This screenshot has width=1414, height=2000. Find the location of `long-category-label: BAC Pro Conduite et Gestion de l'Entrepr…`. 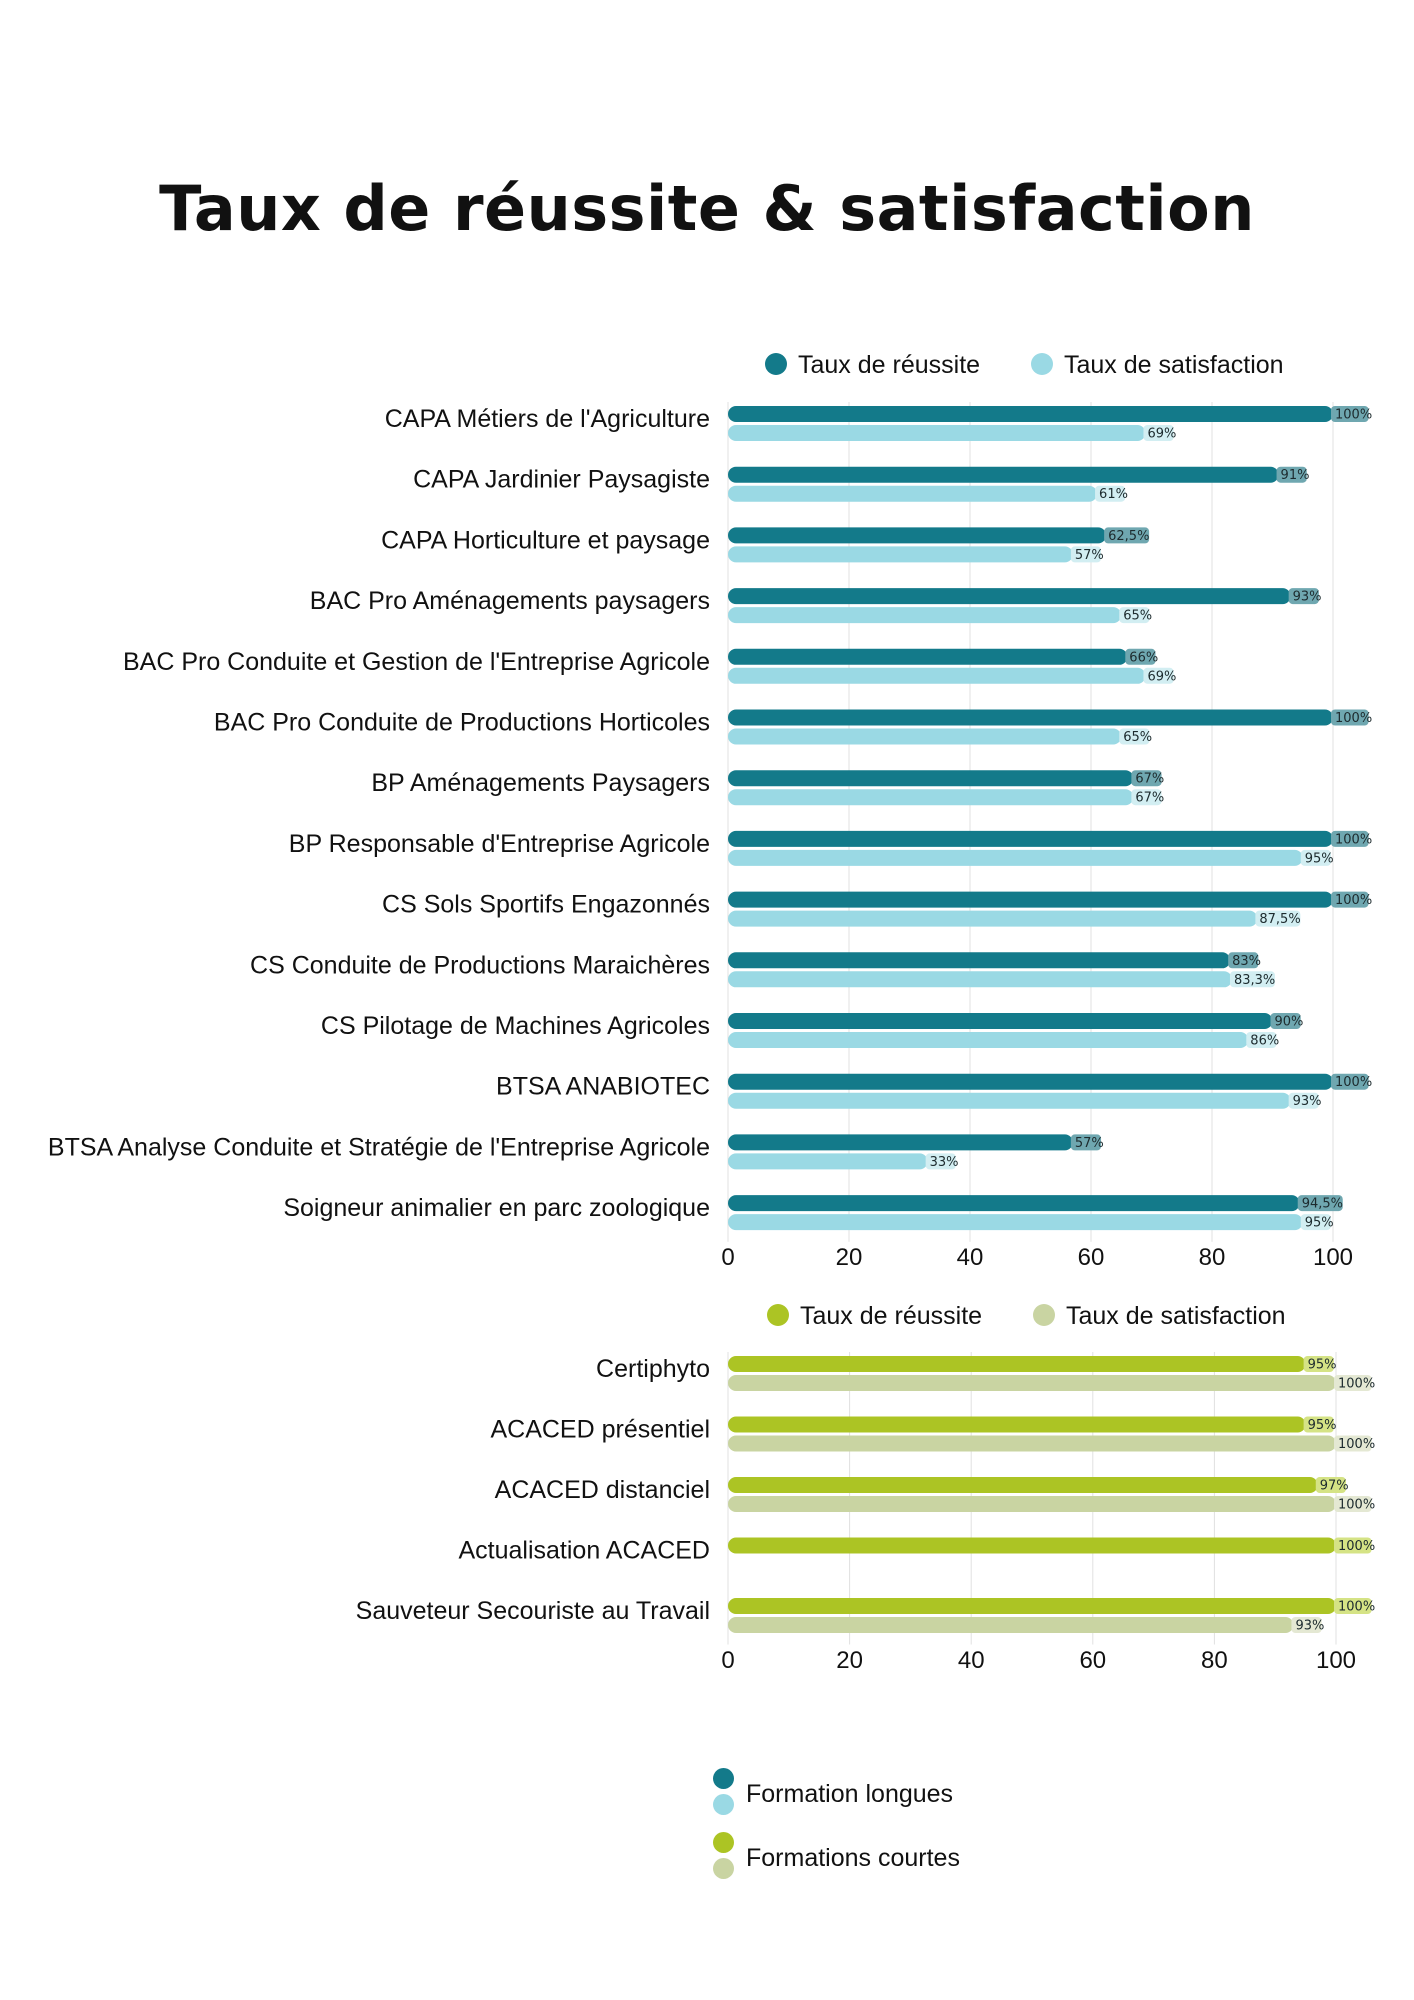

long-category-label: BAC Pro Conduite et Gestion de l'Entrepr… is located at coordinates (416, 662).